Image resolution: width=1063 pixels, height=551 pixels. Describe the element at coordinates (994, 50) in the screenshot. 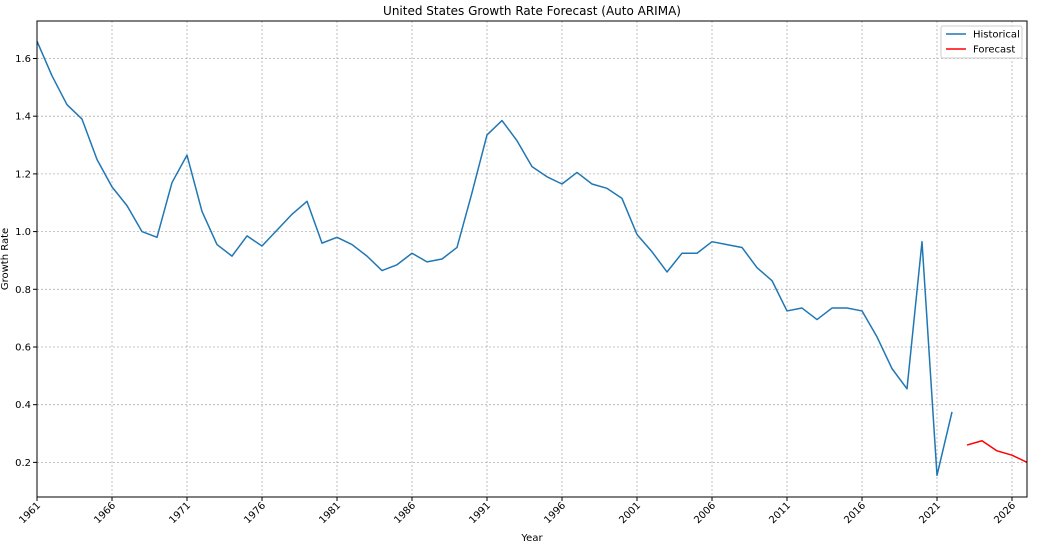

I see `legend-label-forecast: Forecast` at that location.